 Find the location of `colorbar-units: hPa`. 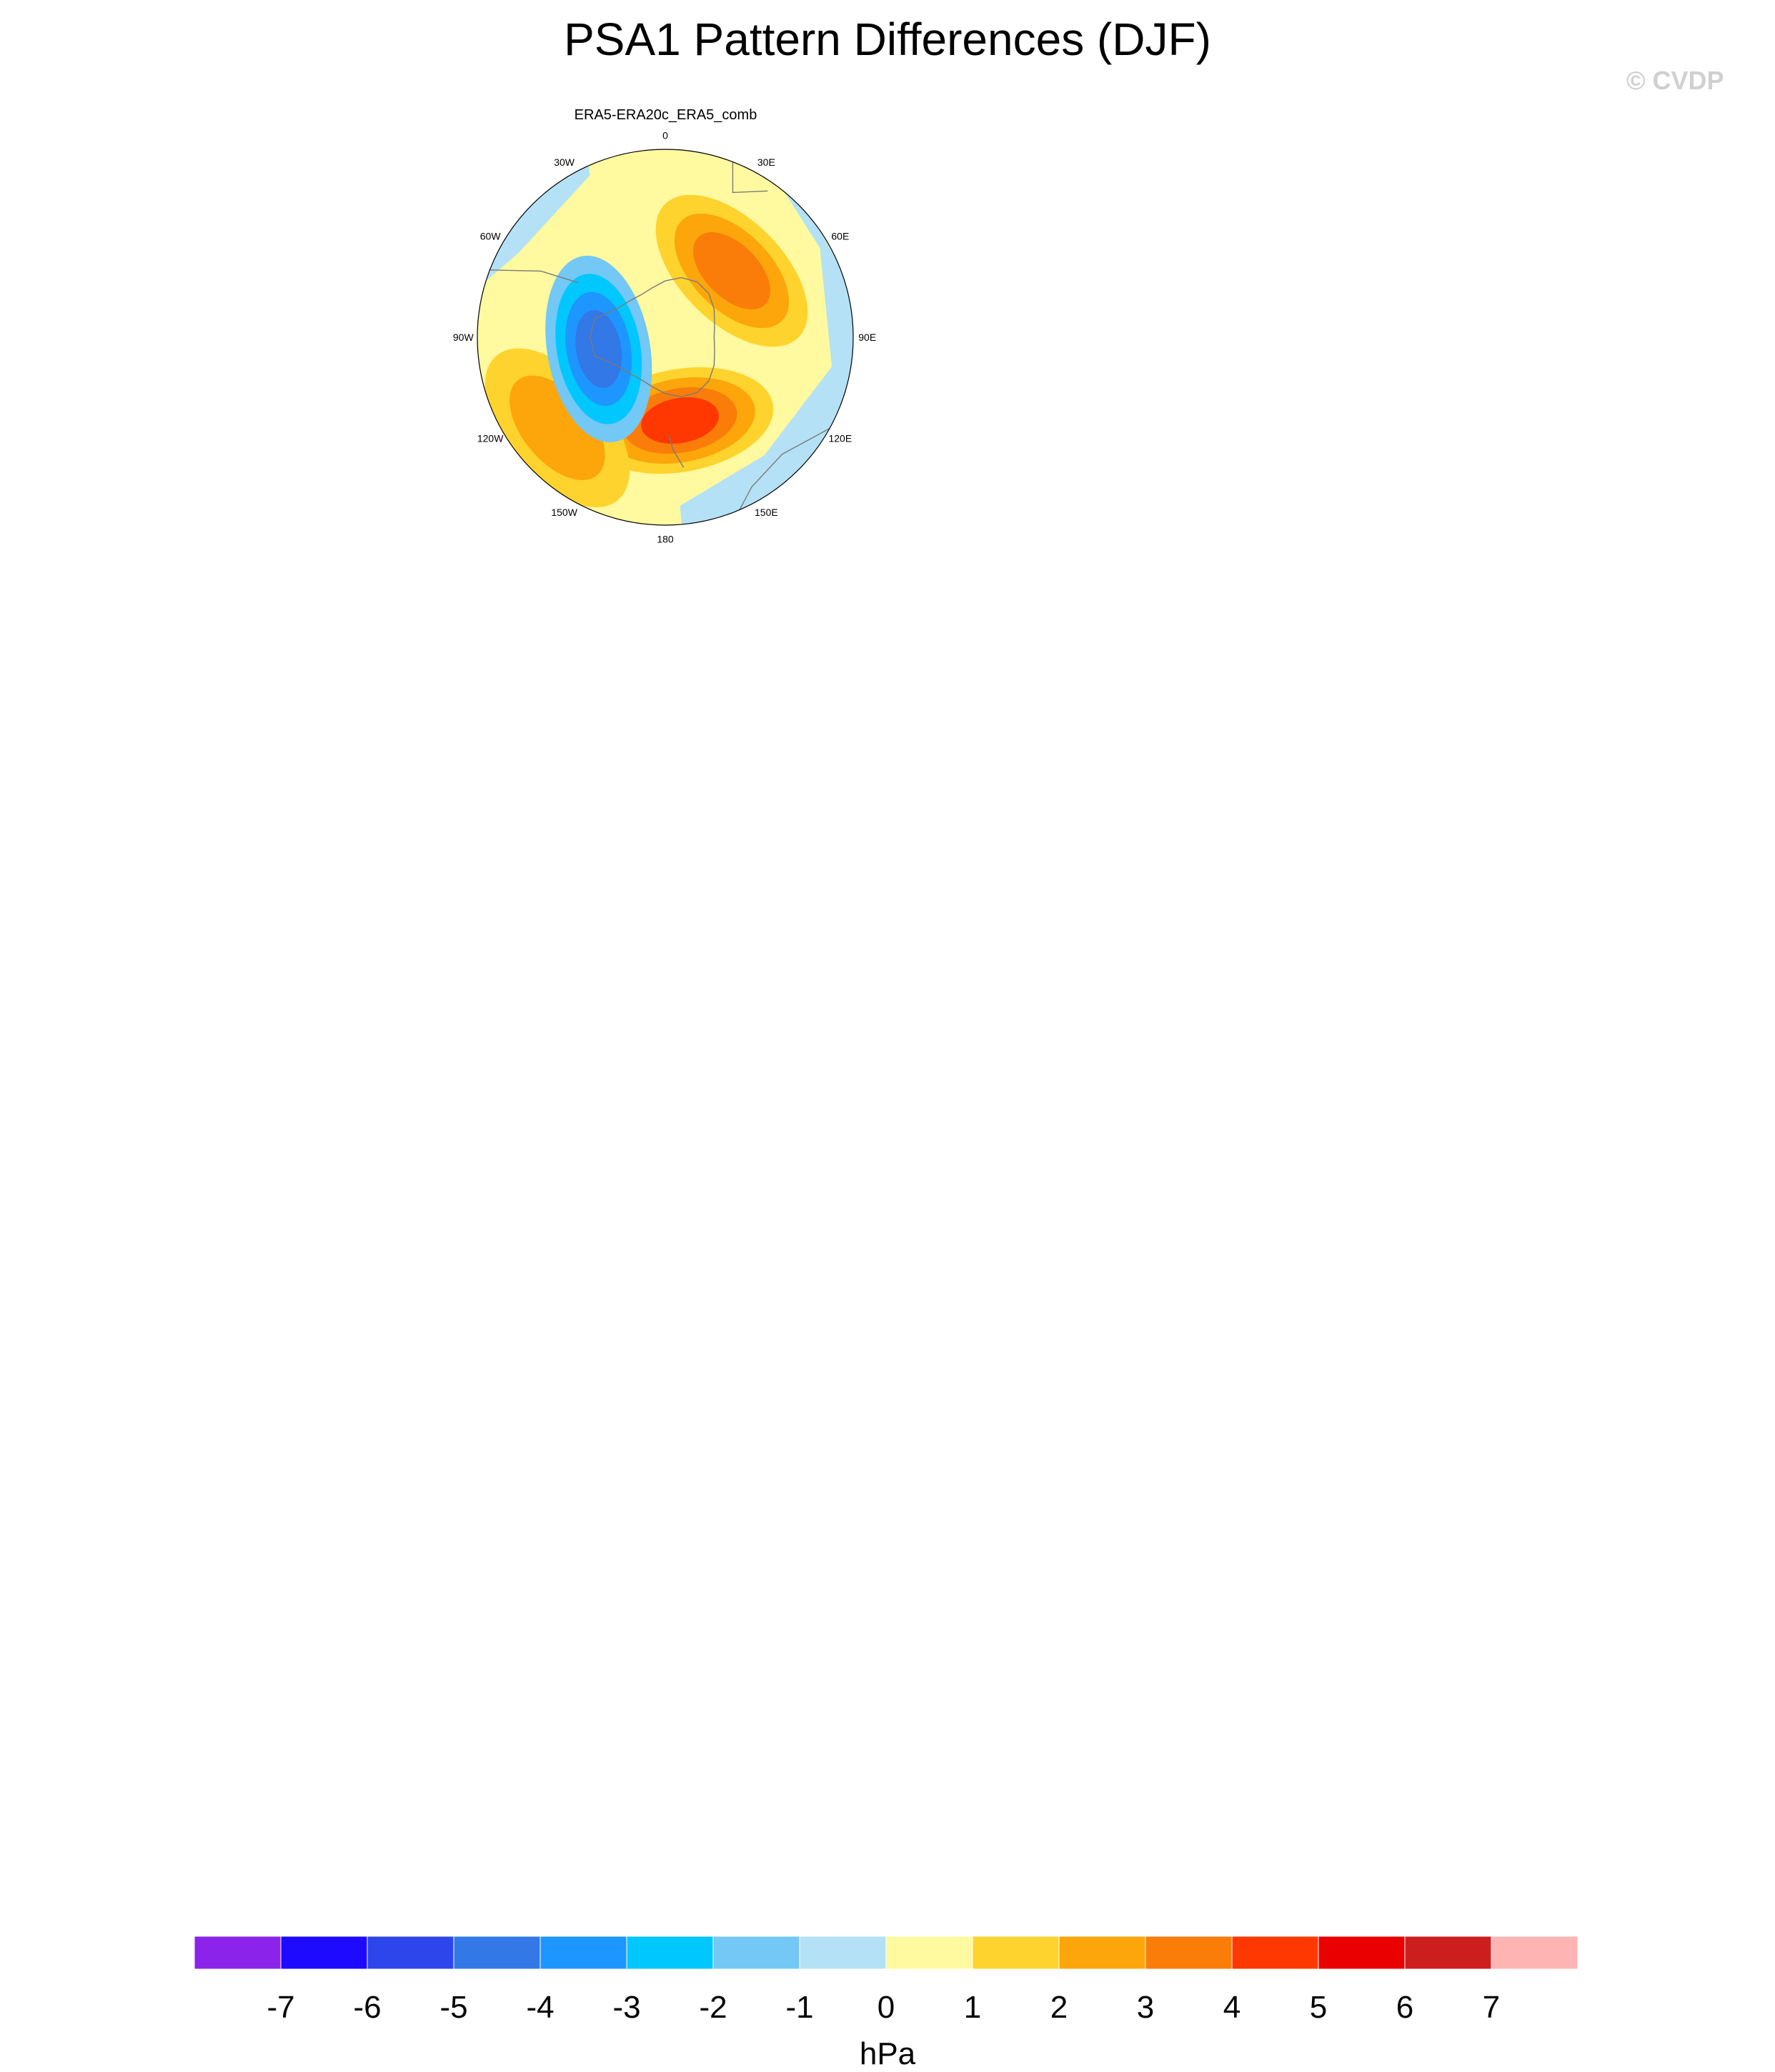

colorbar-units: hPa is located at coordinates (887, 2053).